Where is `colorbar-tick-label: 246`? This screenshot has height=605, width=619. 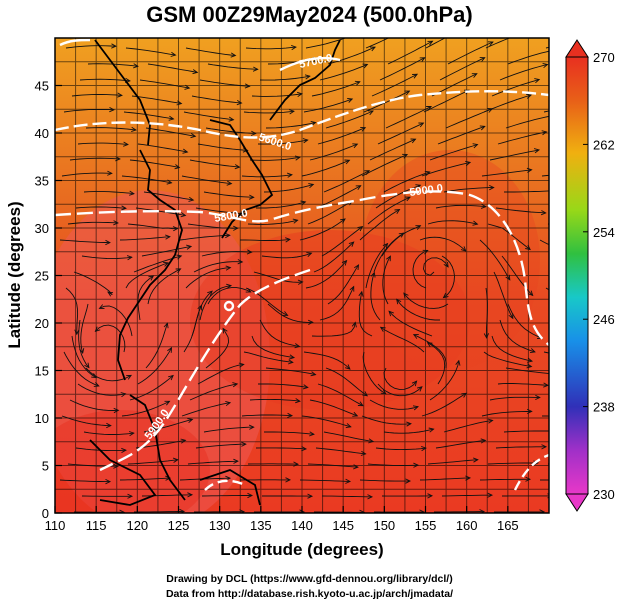 colorbar-tick-label: 246 is located at coordinates (604, 319).